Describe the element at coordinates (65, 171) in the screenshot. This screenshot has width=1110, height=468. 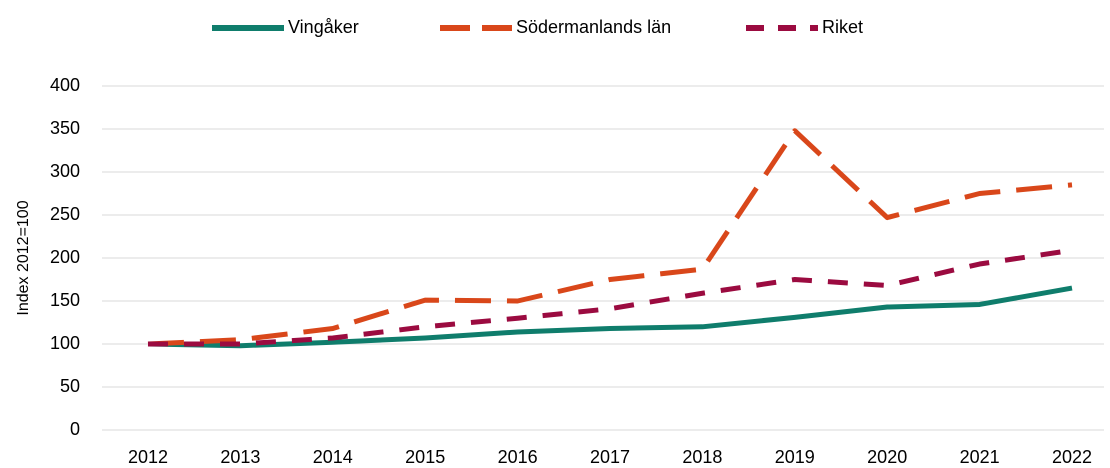
I see `y-tick-label: 300` at that location.